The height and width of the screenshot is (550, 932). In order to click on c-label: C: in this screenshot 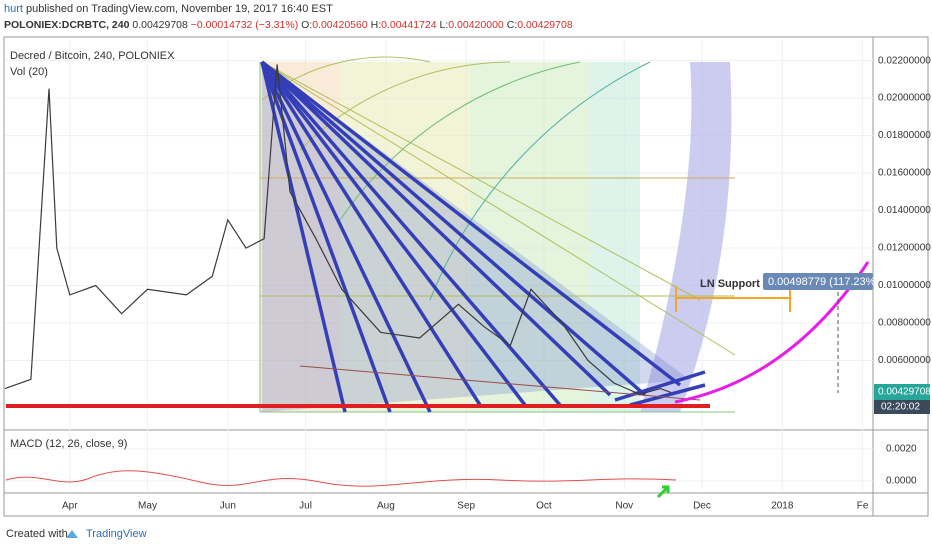, I will do `click(512, 25)`.